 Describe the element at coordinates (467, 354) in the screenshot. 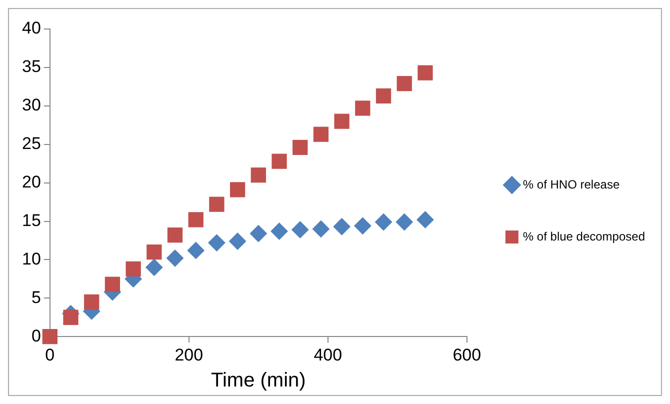

I see `x-tick-label: 600` at that location.